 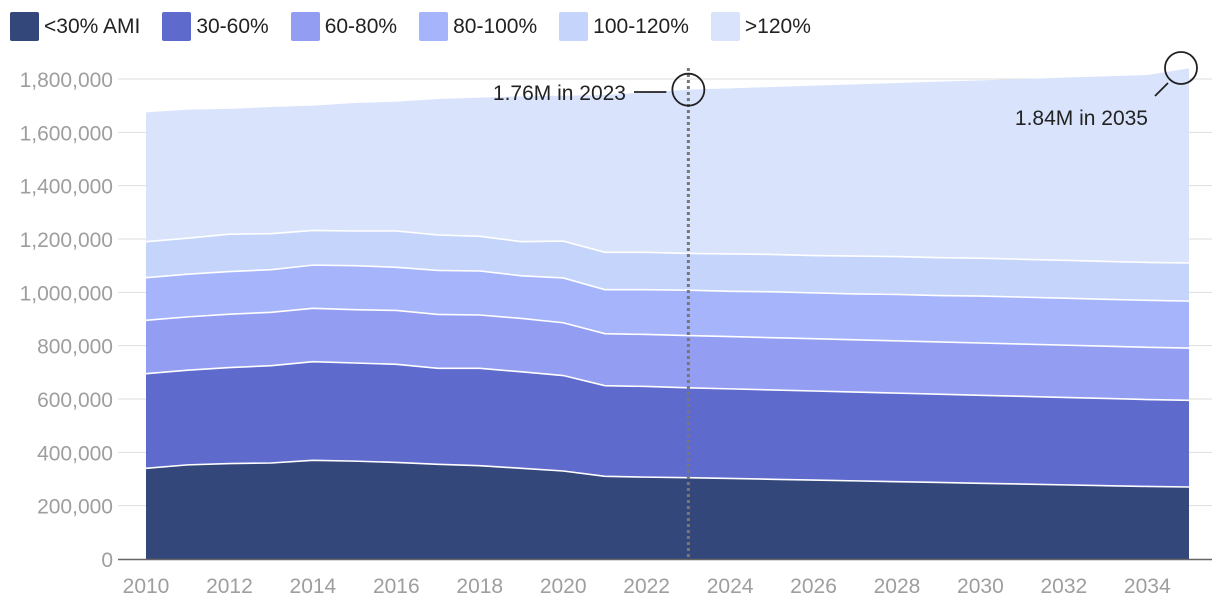 I want to click on x-tick-label: 2032, so click(x=1063, y=586).